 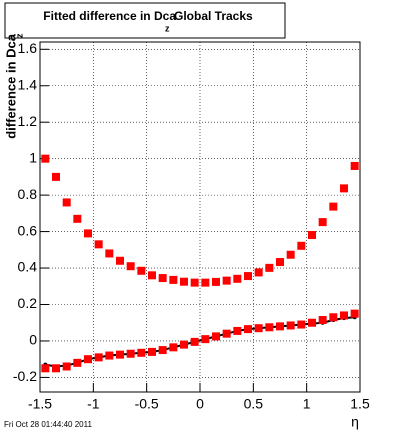 What do you see at coordinates (28, 48) in the screenshot?
I see `y-tick-label: 1.6` at bounding box center [28, 48].